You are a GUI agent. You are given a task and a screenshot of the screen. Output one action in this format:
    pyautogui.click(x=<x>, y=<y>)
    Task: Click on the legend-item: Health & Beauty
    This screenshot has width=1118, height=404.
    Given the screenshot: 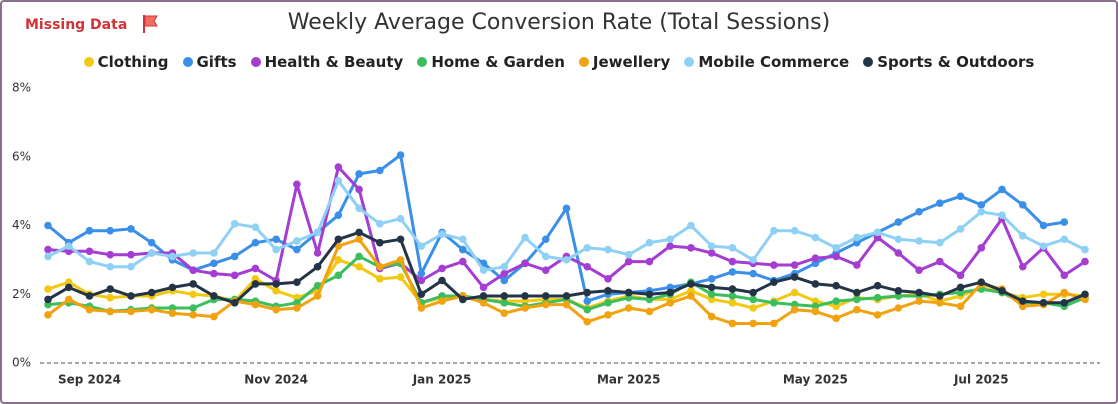 What is the action you would take?
    pyautogui.click(x=326, y=62)
    